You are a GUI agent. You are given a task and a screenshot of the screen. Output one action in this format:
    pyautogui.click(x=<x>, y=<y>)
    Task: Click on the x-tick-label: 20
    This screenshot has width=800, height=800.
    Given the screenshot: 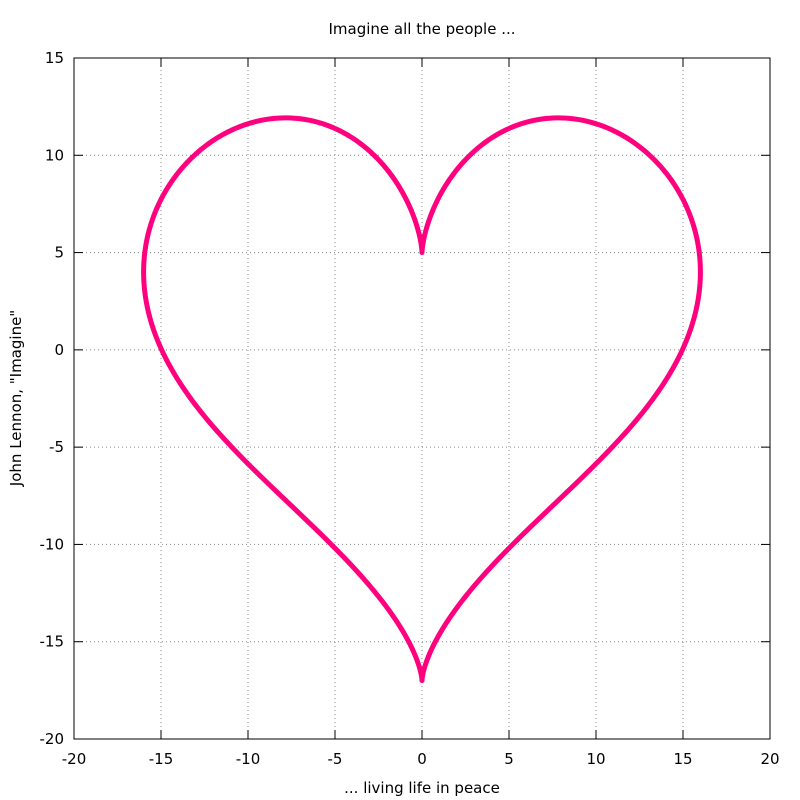 What is the action you would take?
    pyautogui.click(x=769, y=759)
    